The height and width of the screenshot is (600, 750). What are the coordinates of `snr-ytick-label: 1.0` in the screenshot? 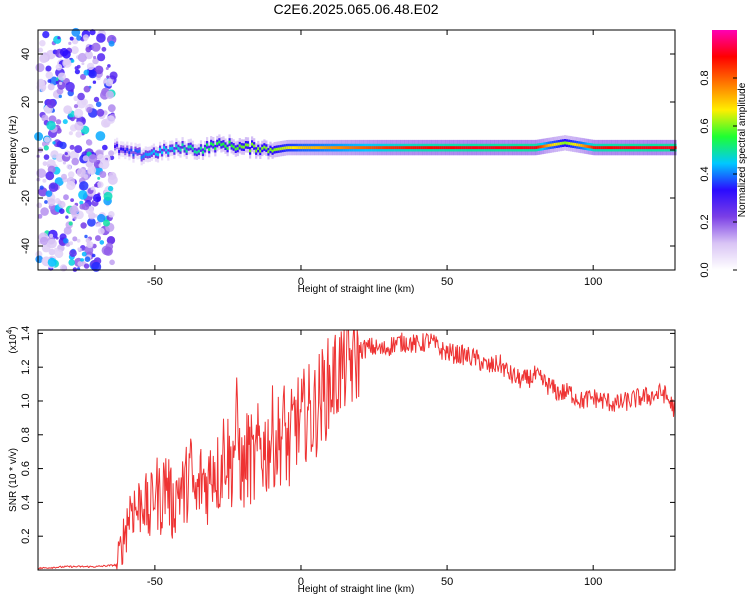 It's located at (26, 400).